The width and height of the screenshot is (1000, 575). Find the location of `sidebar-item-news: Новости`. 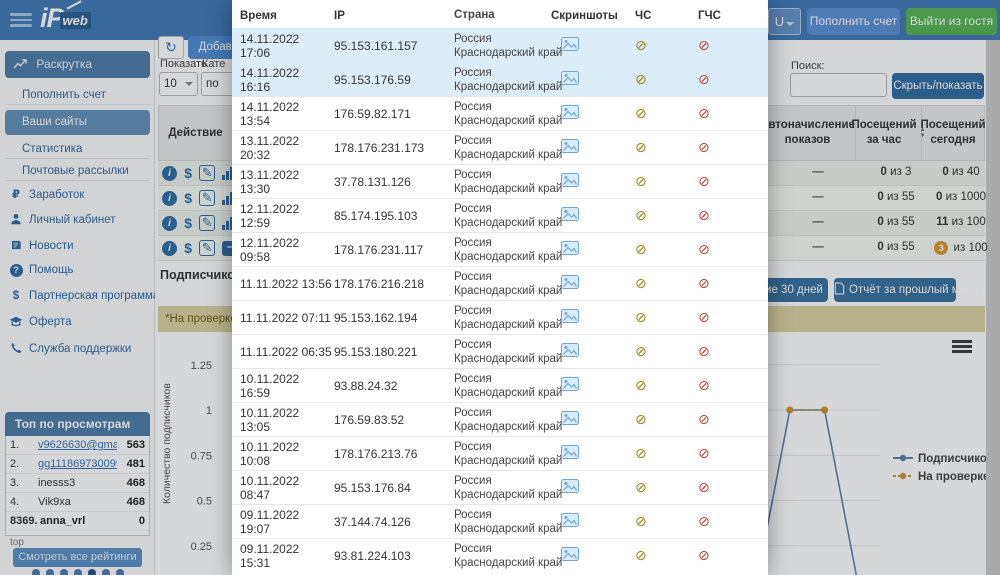

sidebar-item-news: Новости is located at coordinates (81, 245).